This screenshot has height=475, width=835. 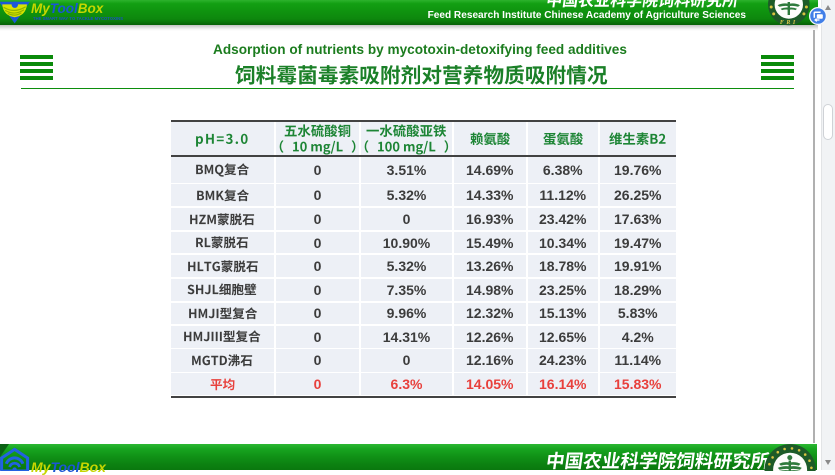 I want to click on svg-text: FRI, so click(x=789, y=23).